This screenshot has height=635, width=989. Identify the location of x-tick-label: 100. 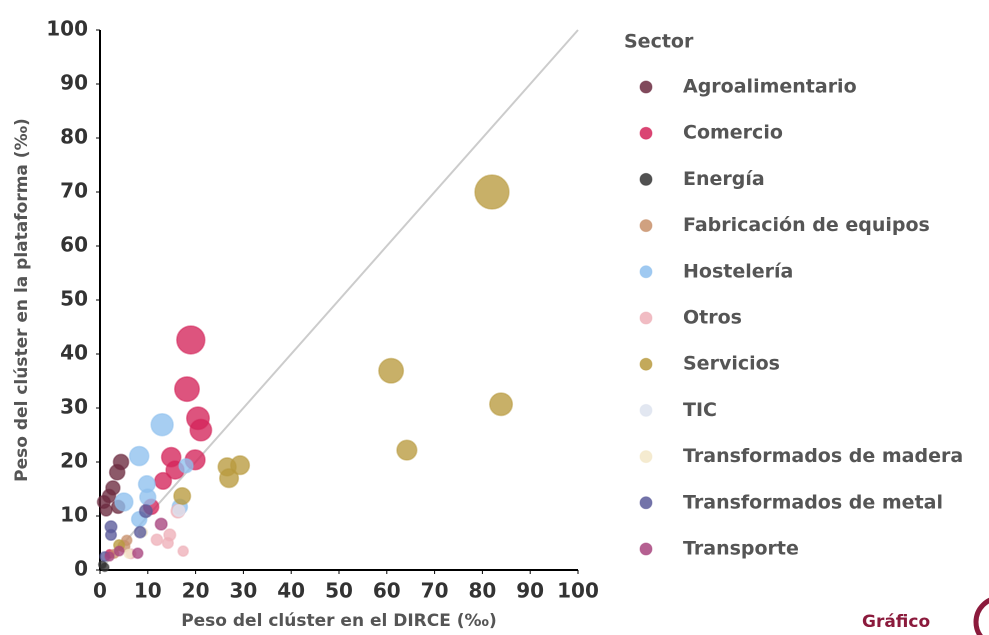
(578, 591).